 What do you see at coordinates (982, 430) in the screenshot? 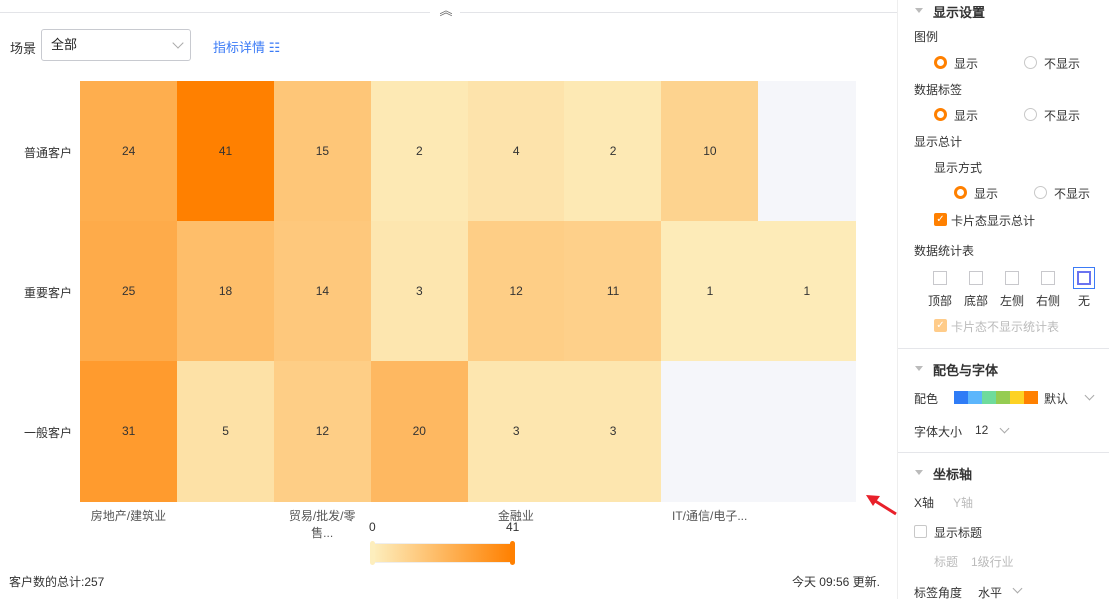
I see `font-size-value: 12` at bounding box center [982, 430].